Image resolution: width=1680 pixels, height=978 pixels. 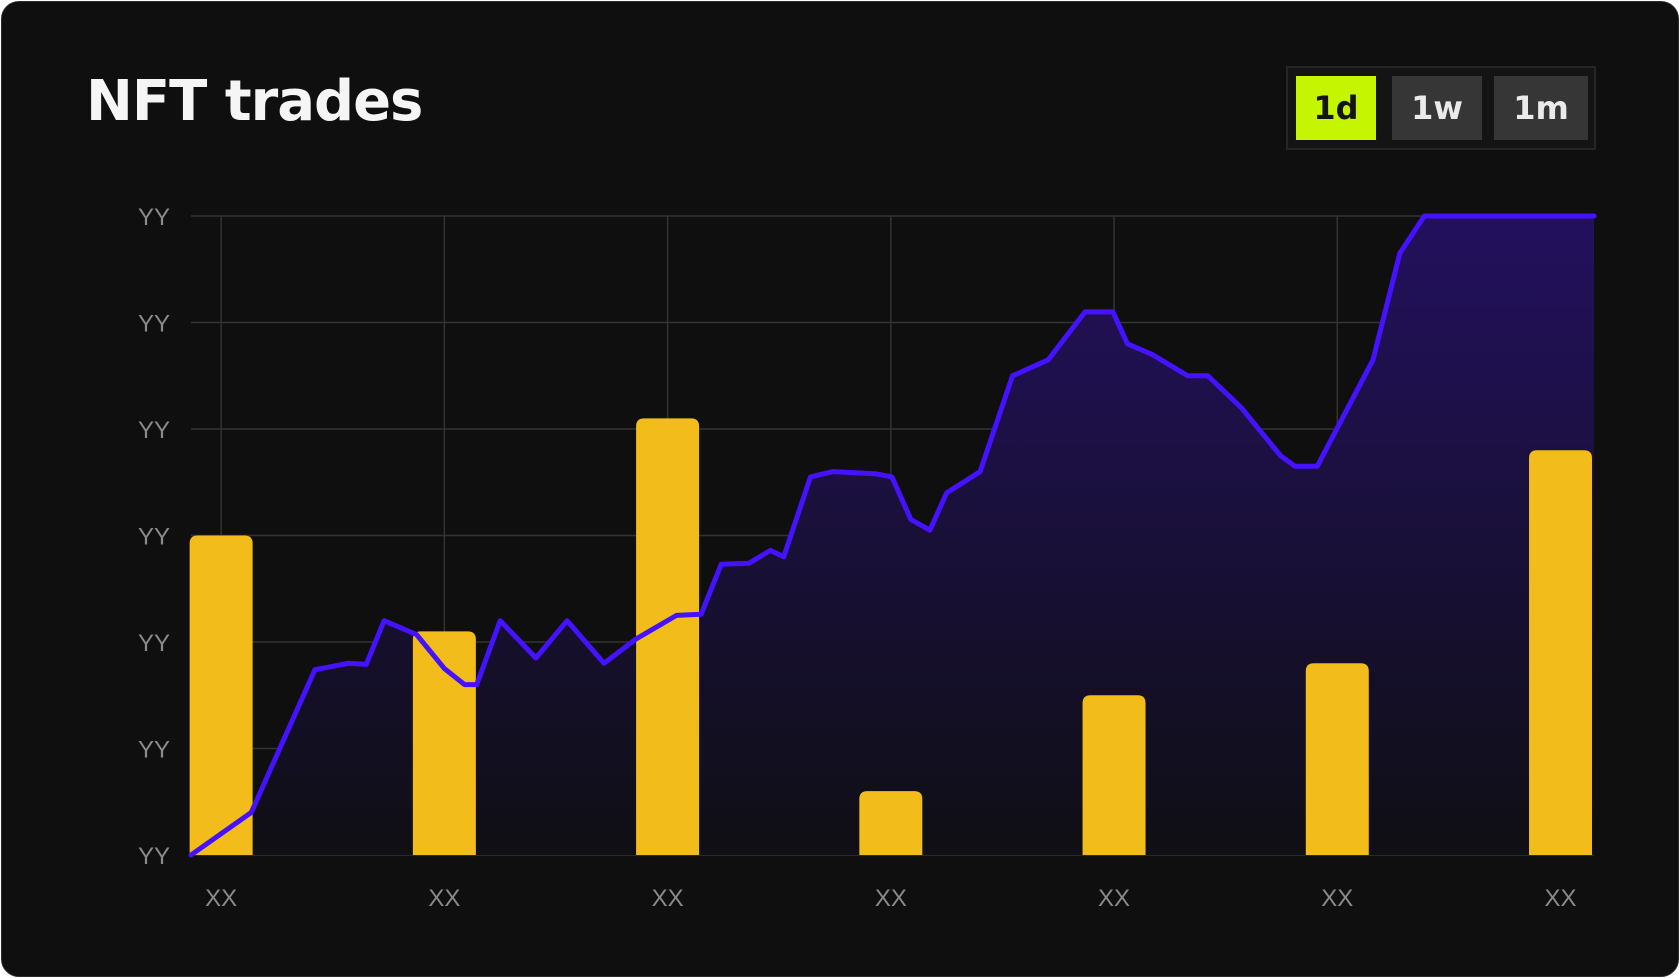 What do you see at coordinates (254, 101) in the screenshot?
I see `chart-title: NFT trades` at bounding box center [254, 101].